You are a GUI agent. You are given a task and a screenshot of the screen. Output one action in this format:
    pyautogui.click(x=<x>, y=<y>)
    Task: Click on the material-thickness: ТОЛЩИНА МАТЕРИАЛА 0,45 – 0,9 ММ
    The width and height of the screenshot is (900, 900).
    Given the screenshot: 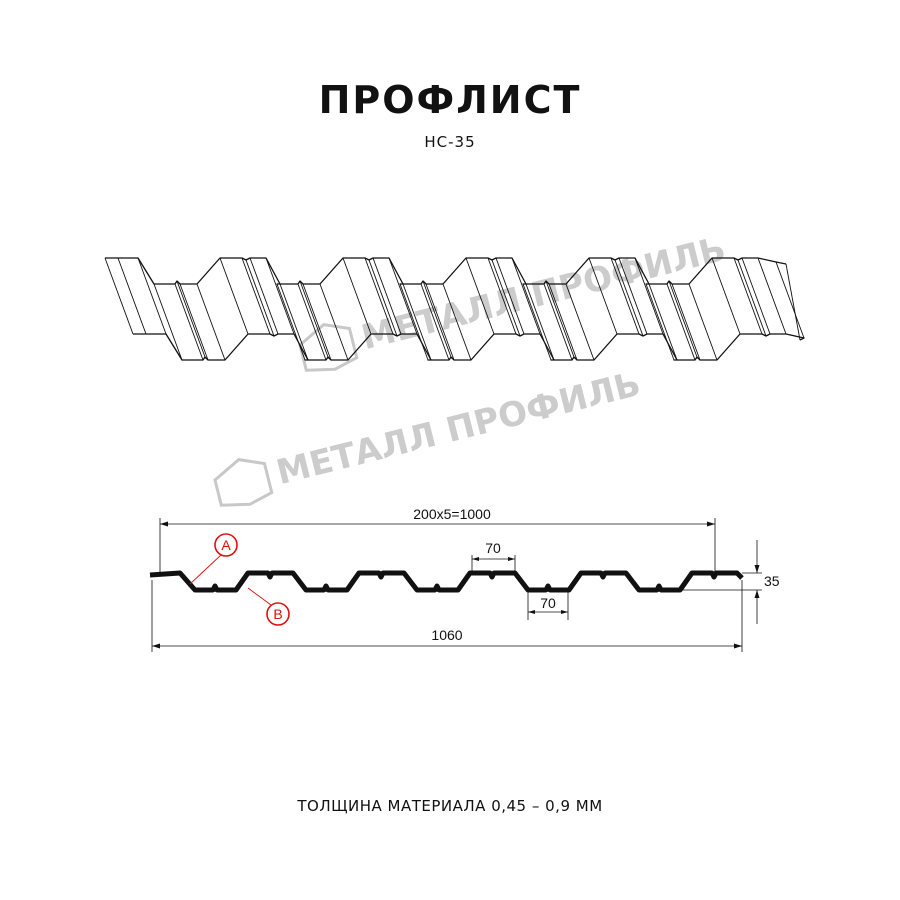 What is the action you would take?
    pyautogui.click(x=450, y=806)
    